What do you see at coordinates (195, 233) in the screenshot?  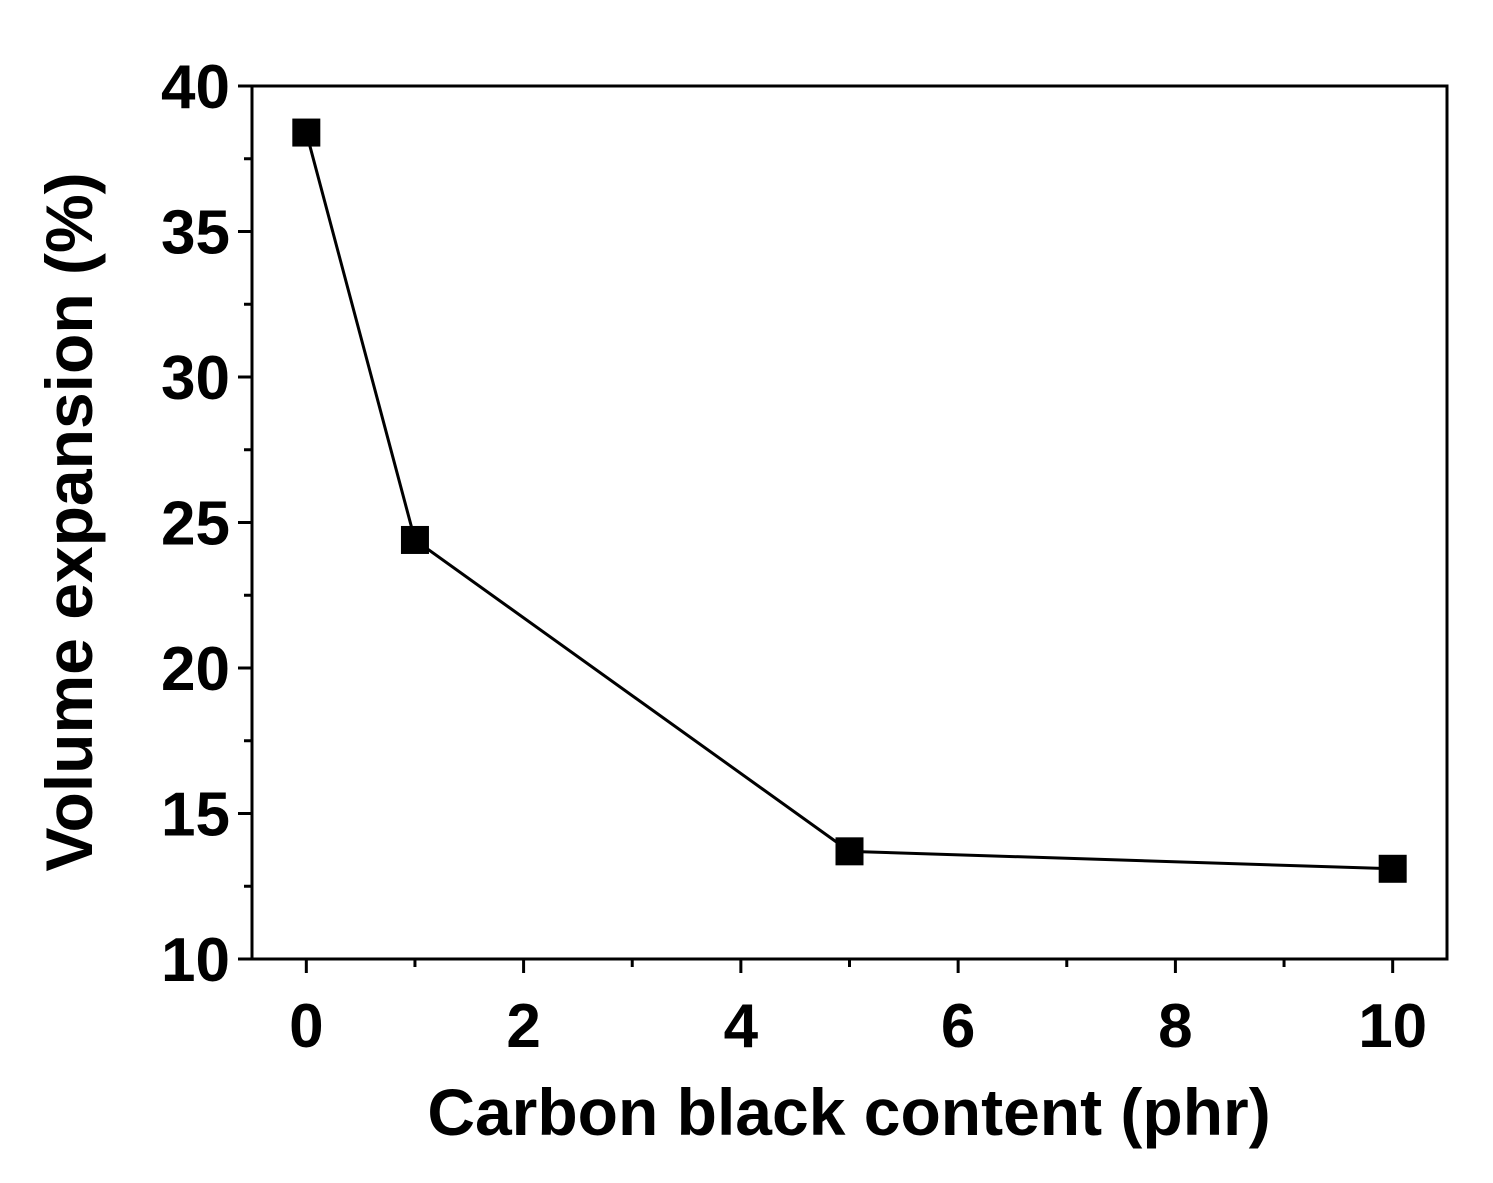 I see `y-tick-label: 35` at bounding box center [195, 233].